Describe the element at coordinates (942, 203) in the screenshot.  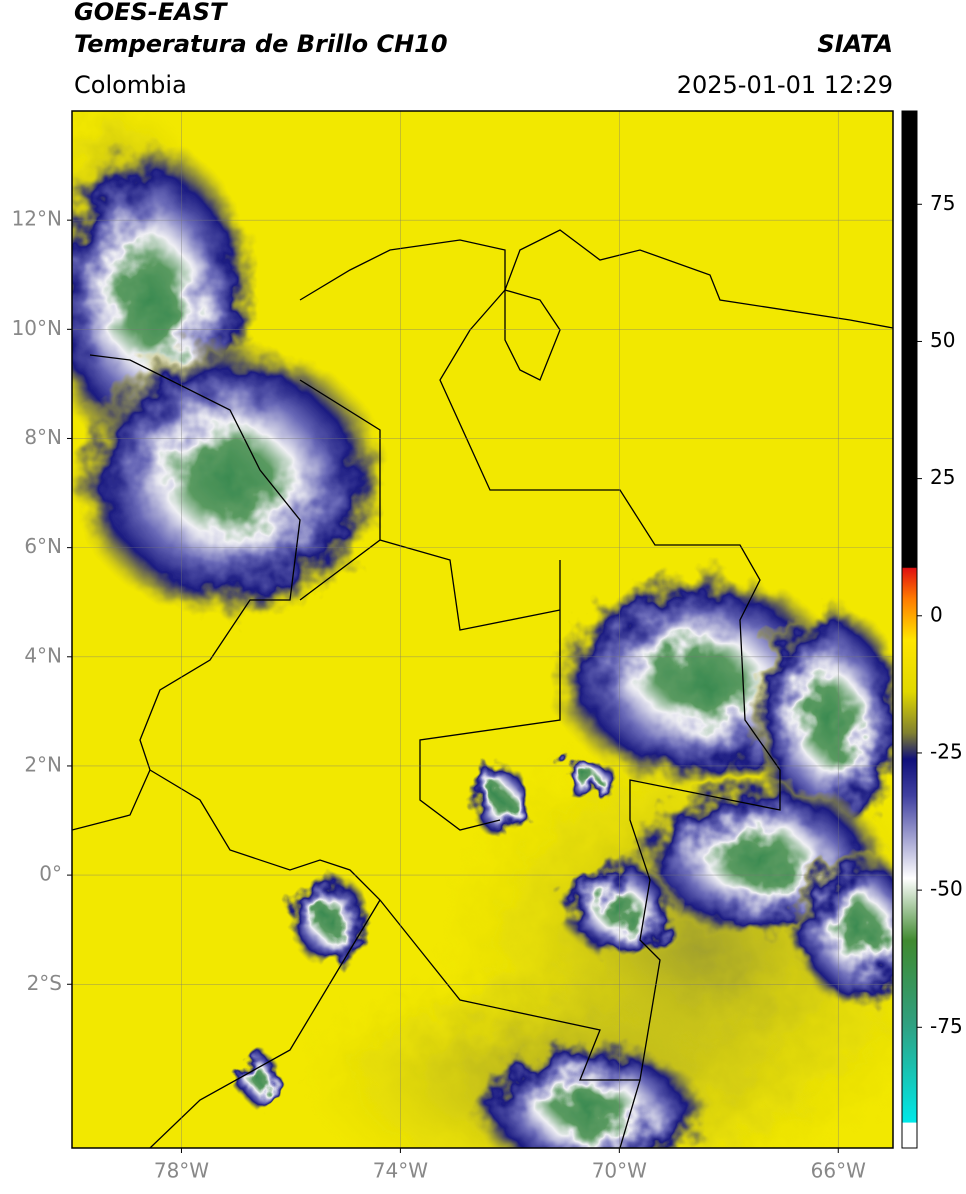
I see `colorbar-tick-label: 75` at that location.